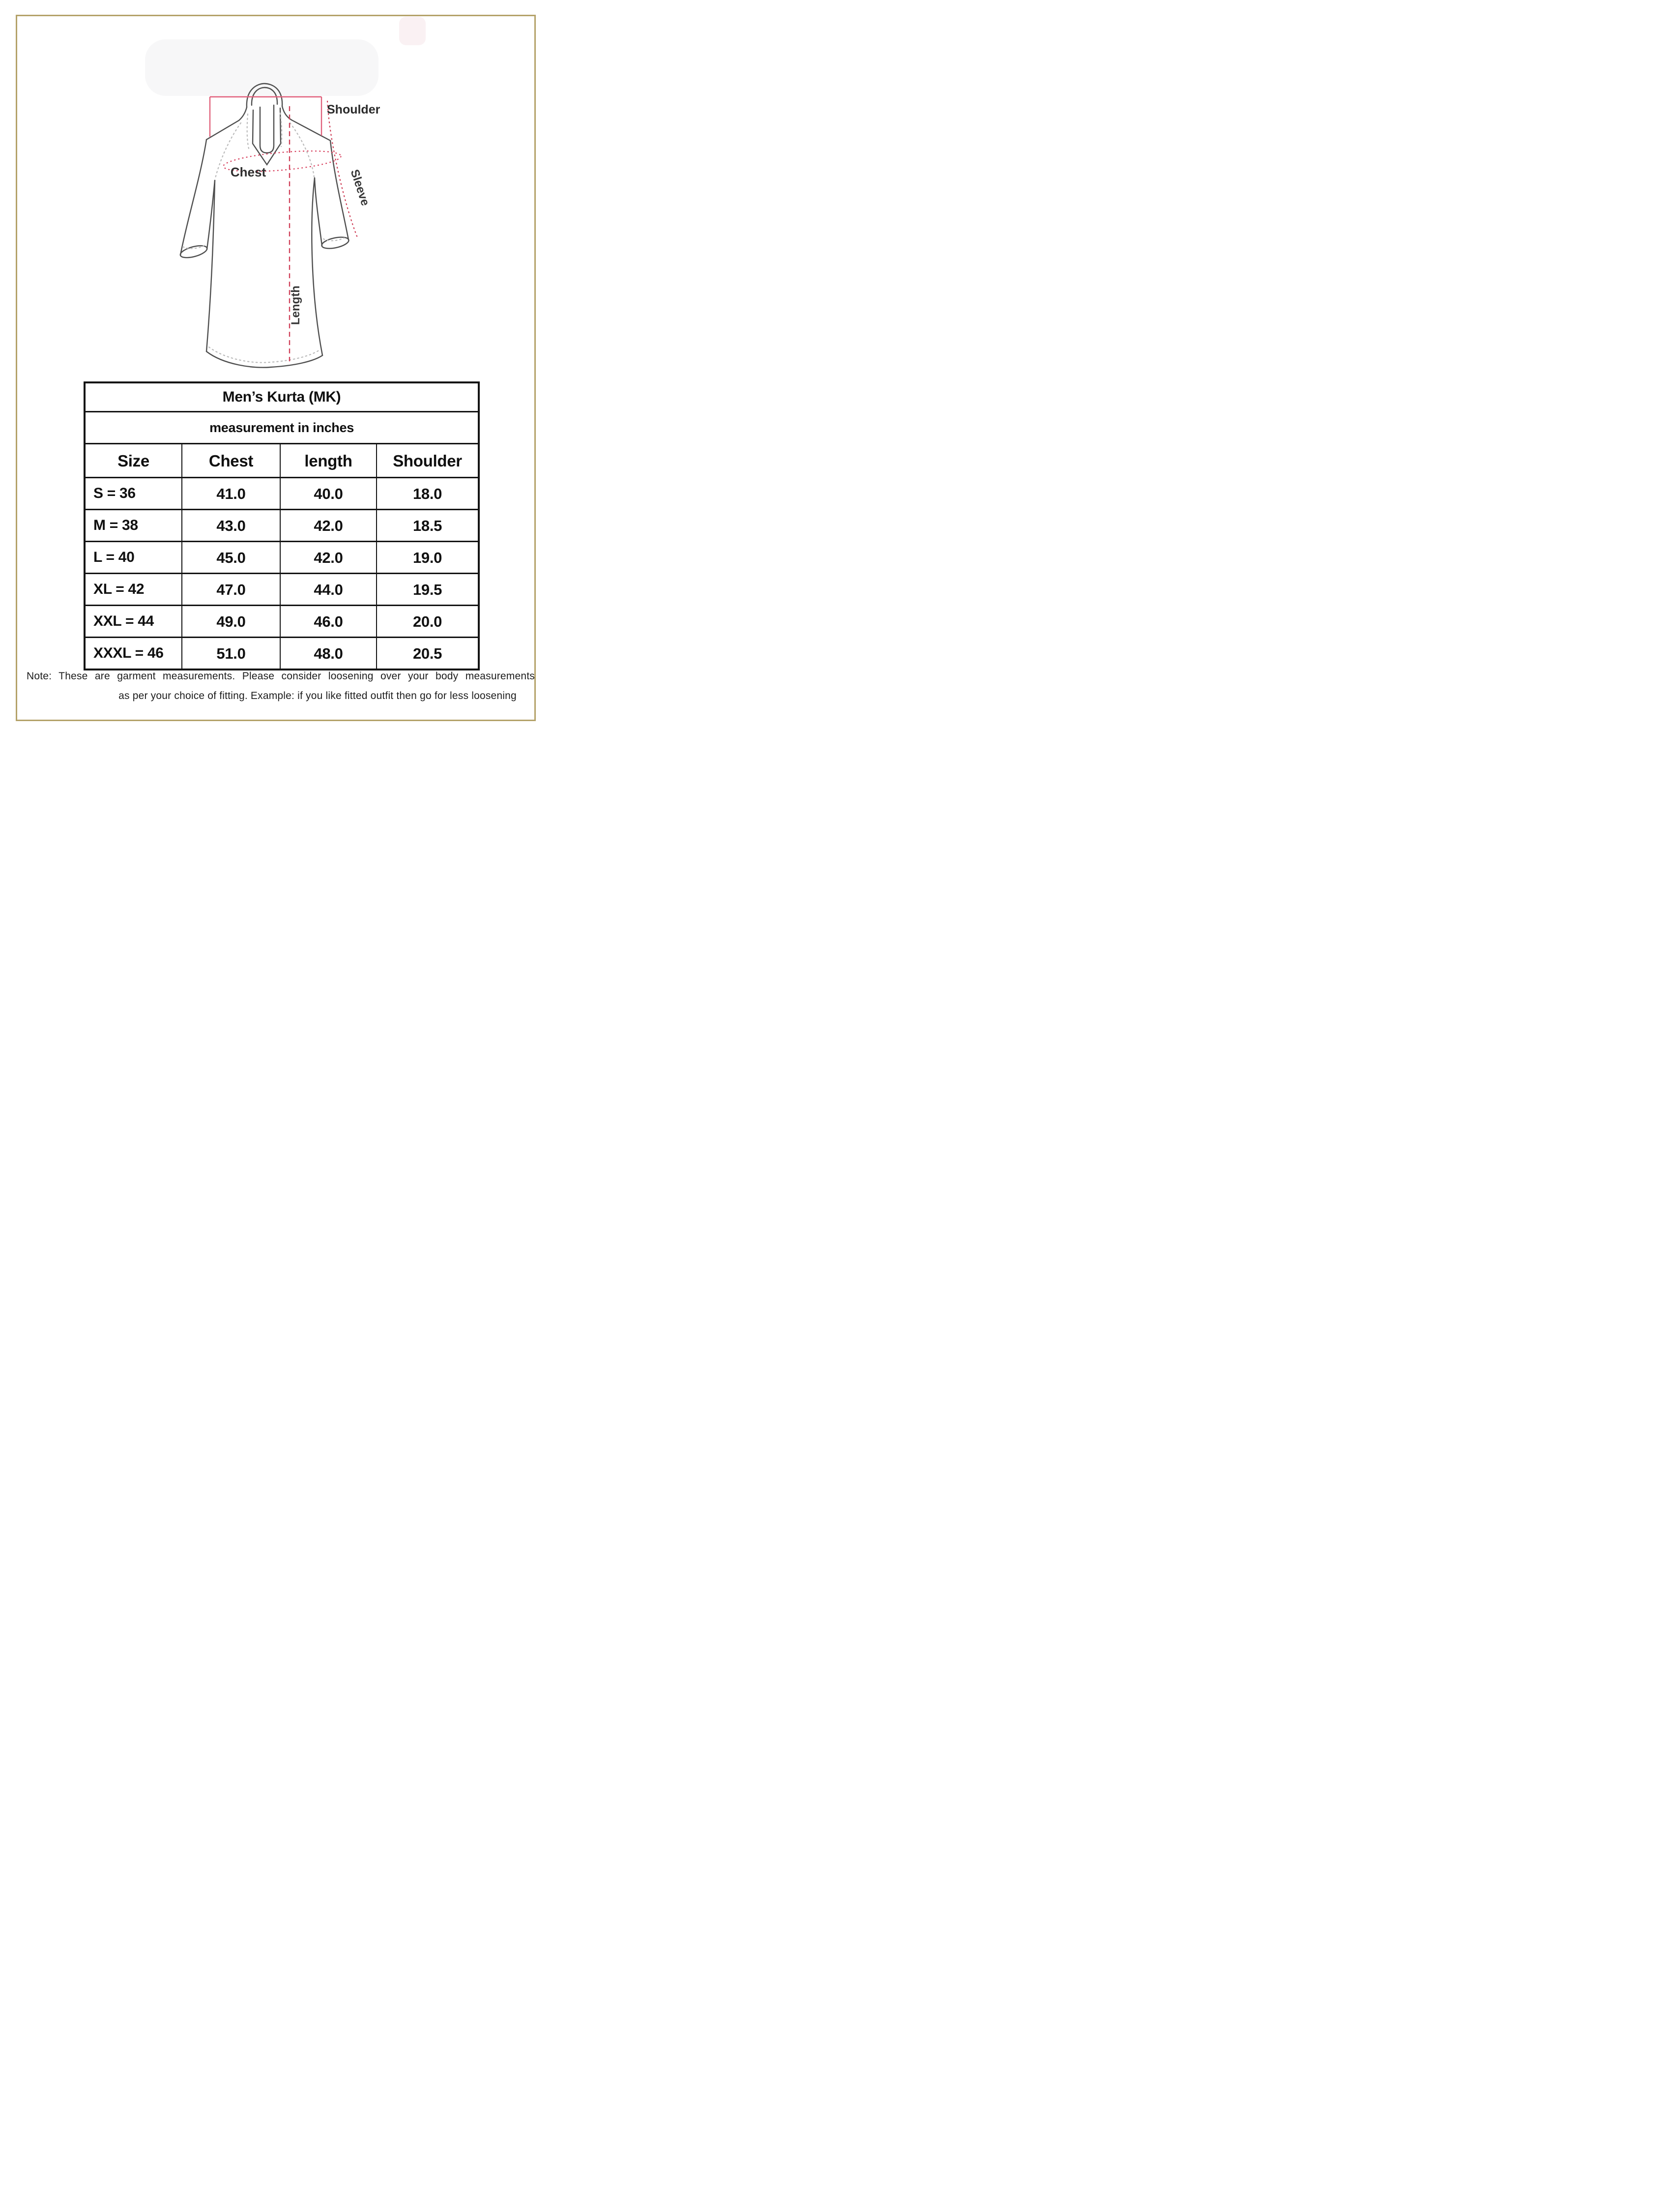 This screenshot has width=1659, height=2212. I want to click on cell-chest: 49.0, so click(231, 621).